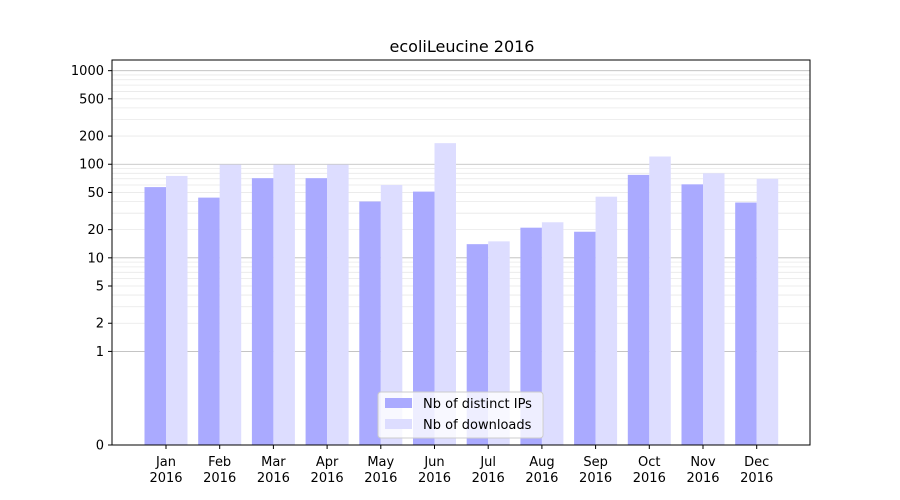 This screenshot has height=500, width=900. Describe the element at coordinates (100, 287) in the screenshot. I see `y-tick-label: 5` at that location.